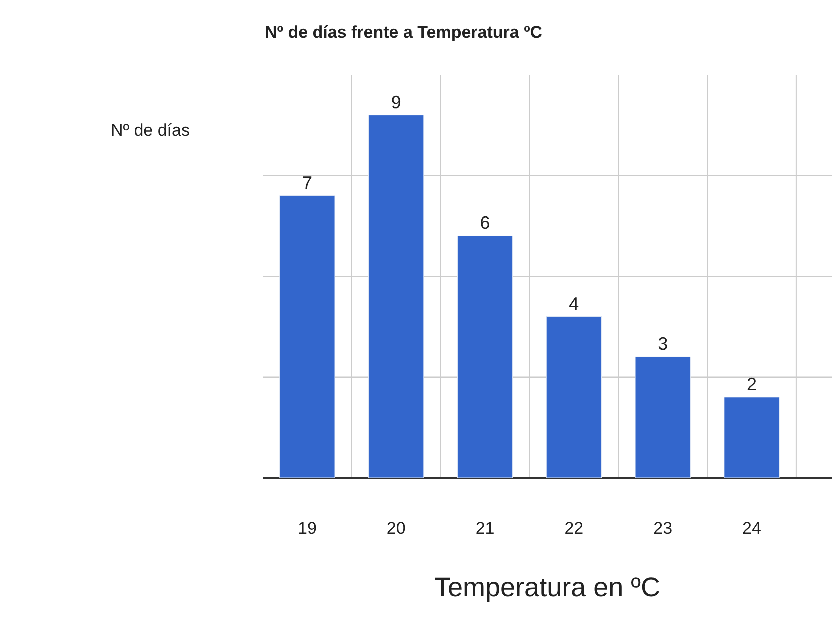  Describe the element at coordinates (396, 528) in the screenshot. I see `x-tick-label: 20` at that location.